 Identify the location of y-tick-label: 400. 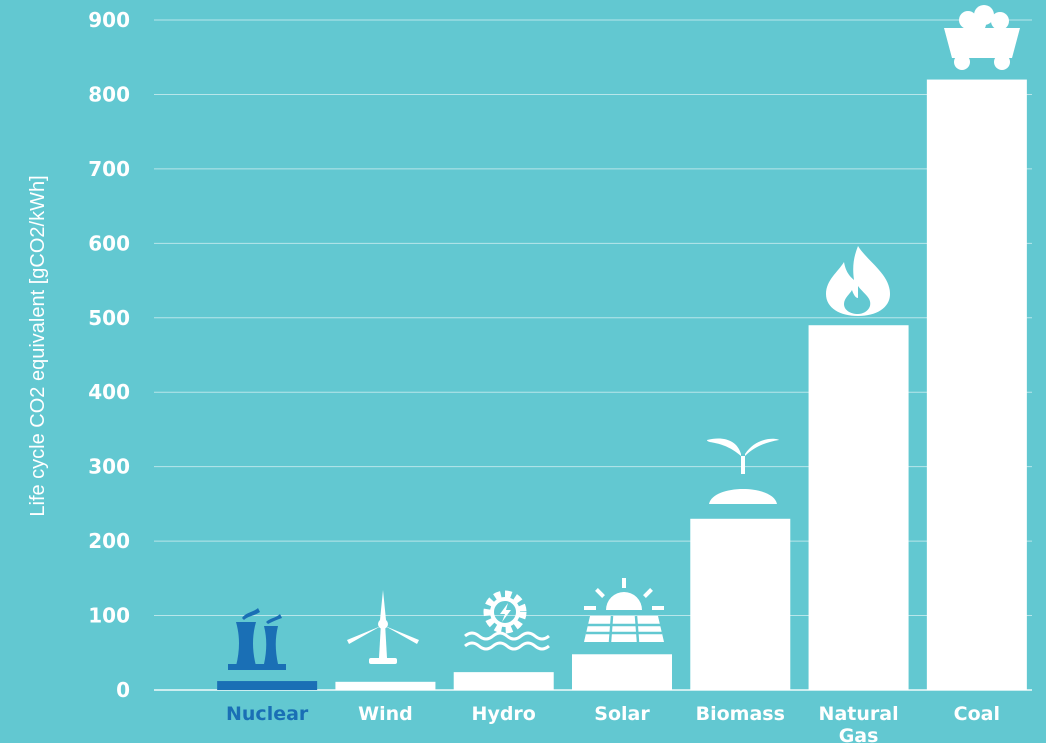
(109, 392).